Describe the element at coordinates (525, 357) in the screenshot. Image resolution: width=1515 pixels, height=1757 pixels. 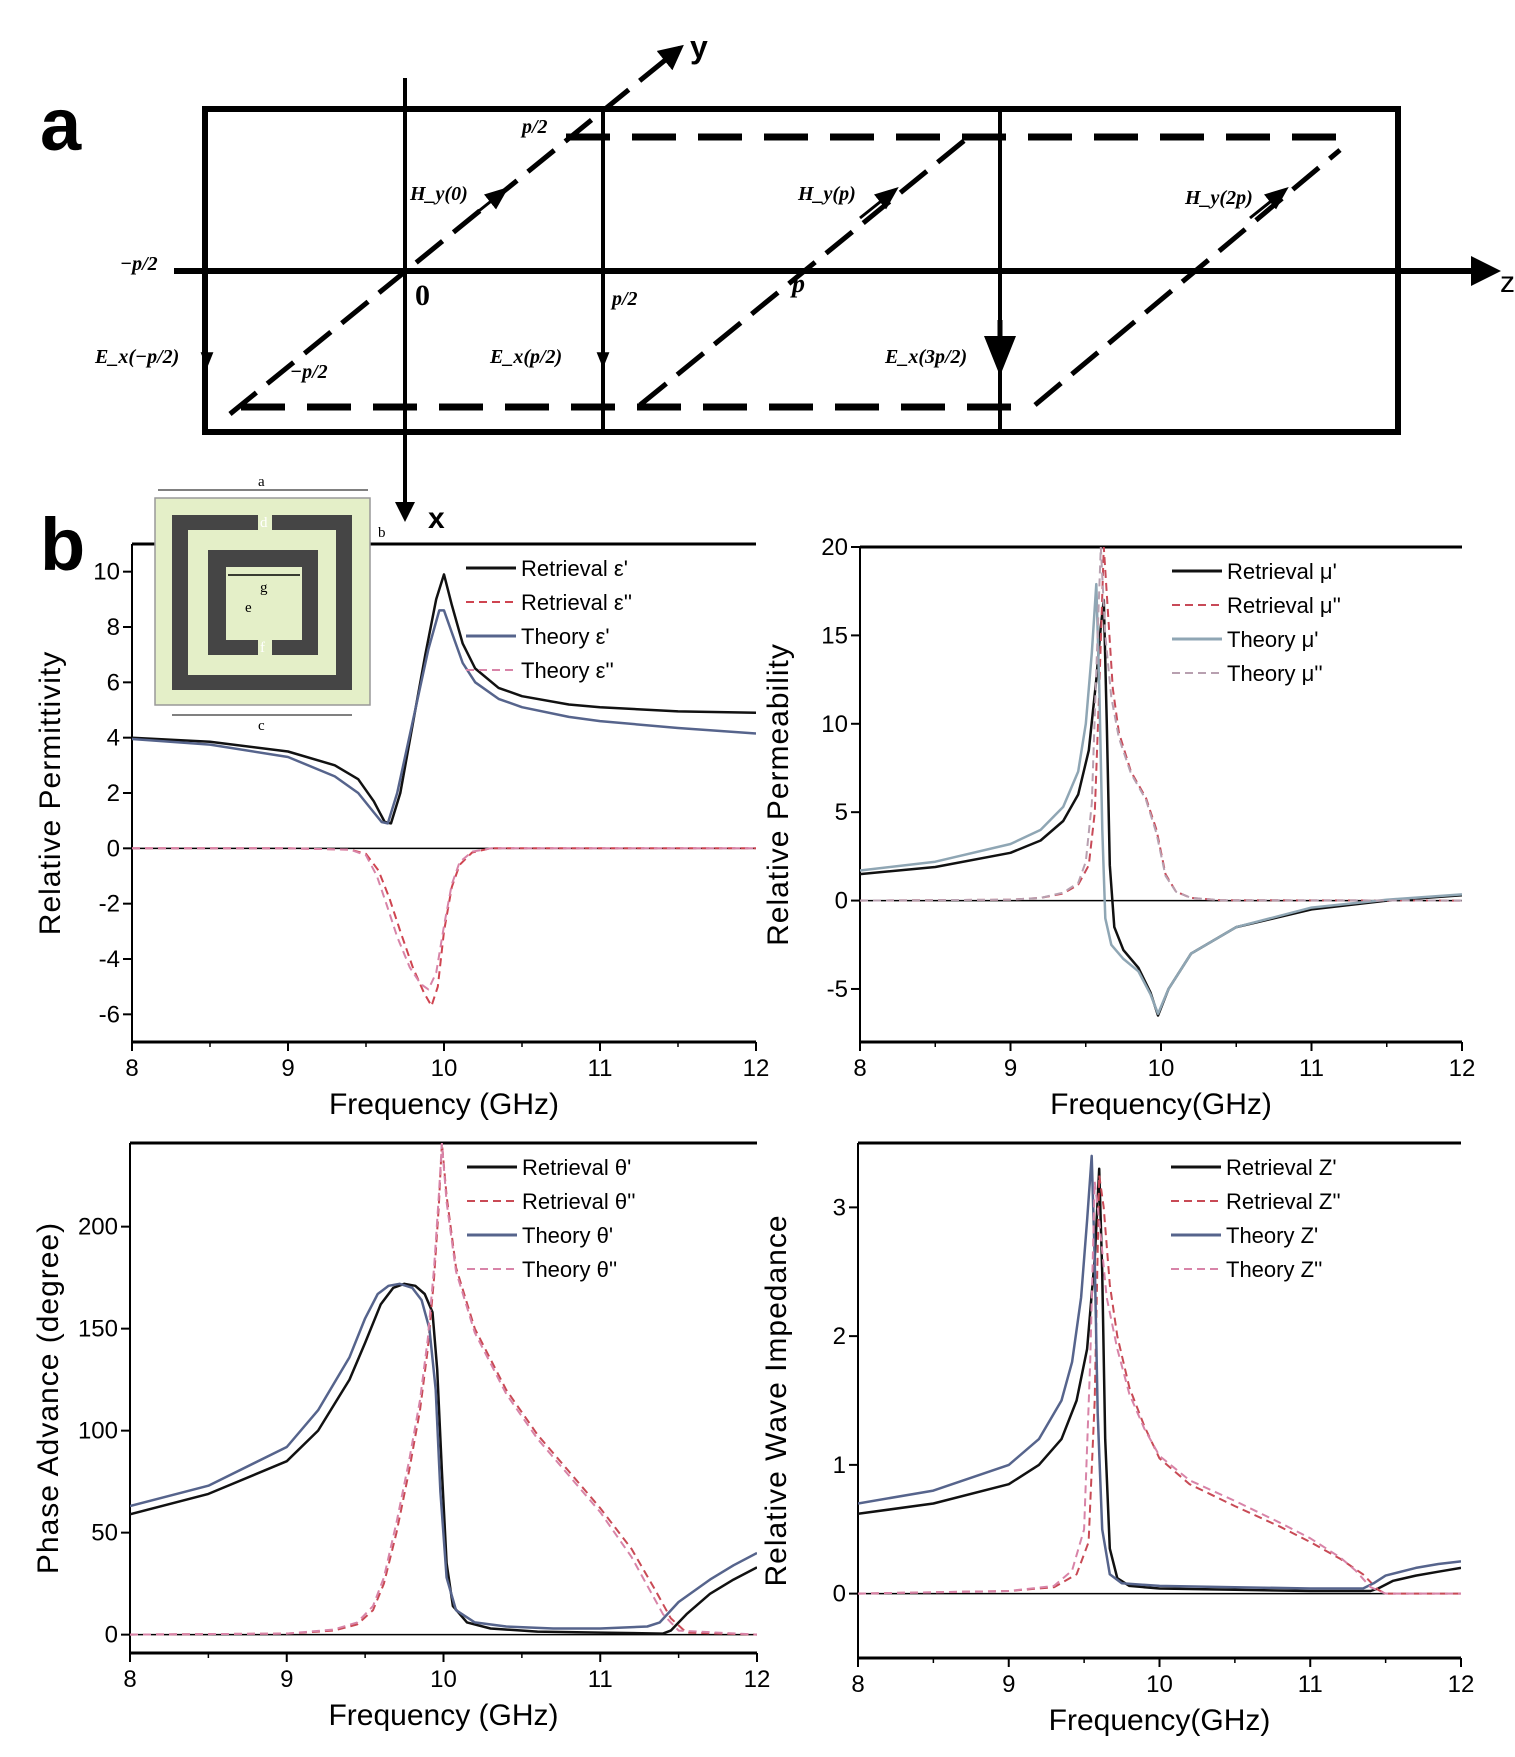
I see `label-e-half: E_x(p/2)` at that location.